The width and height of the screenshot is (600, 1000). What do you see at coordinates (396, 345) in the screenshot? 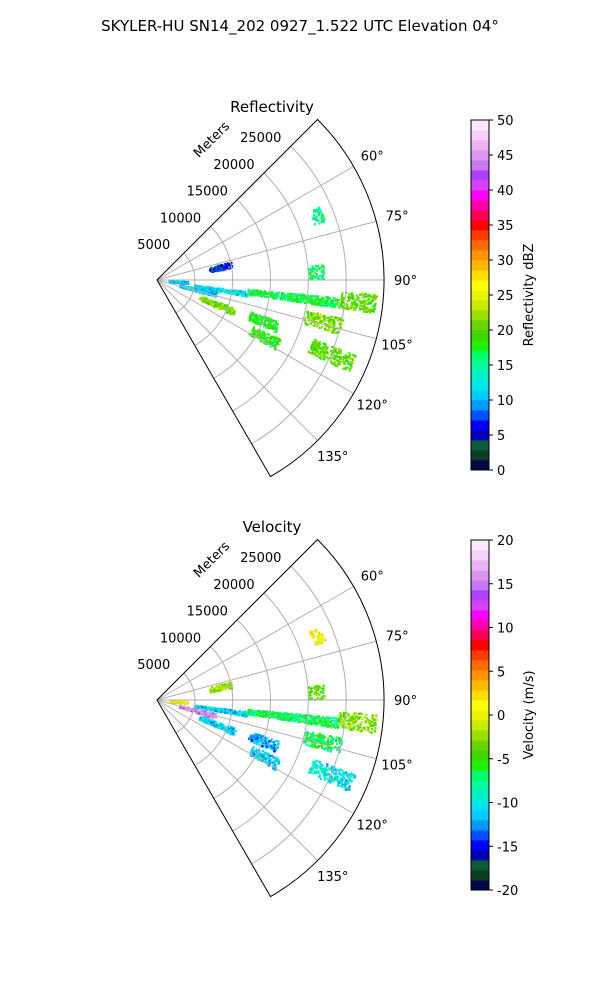
I see `azimuth-tick-label: 105°` at bounding box center [396, 345].